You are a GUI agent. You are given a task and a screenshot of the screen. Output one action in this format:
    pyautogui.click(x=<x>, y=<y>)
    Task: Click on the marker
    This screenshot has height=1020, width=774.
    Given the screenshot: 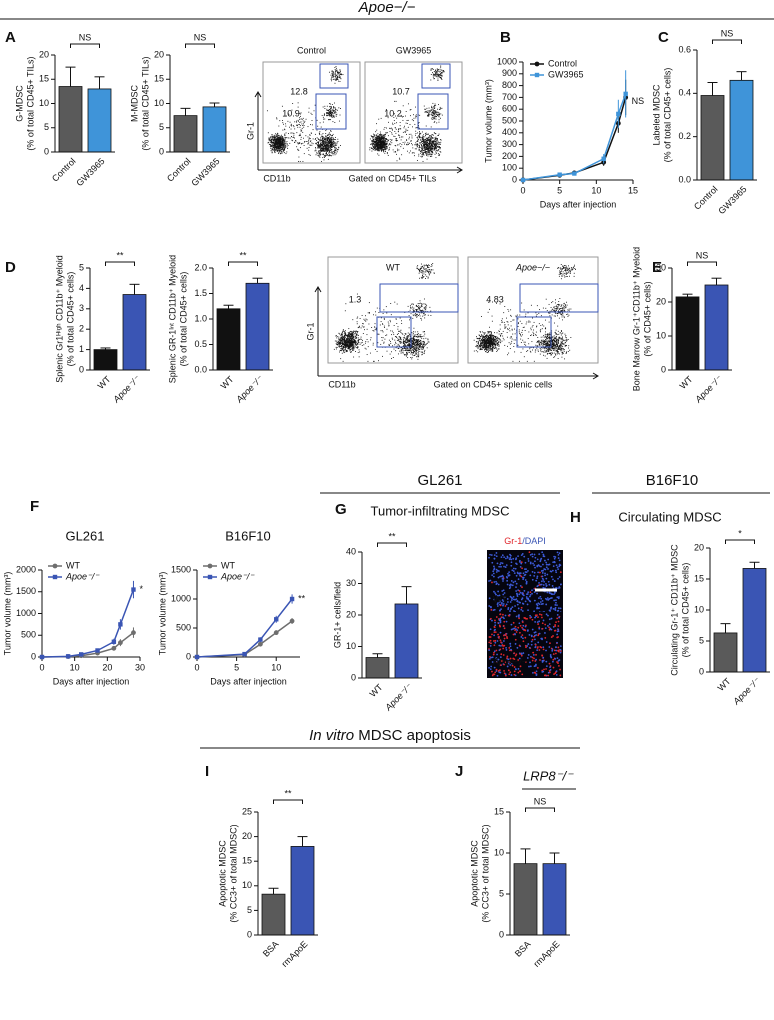 What is the action you would take?
    pyautogui.click(x=276, y=632)
    